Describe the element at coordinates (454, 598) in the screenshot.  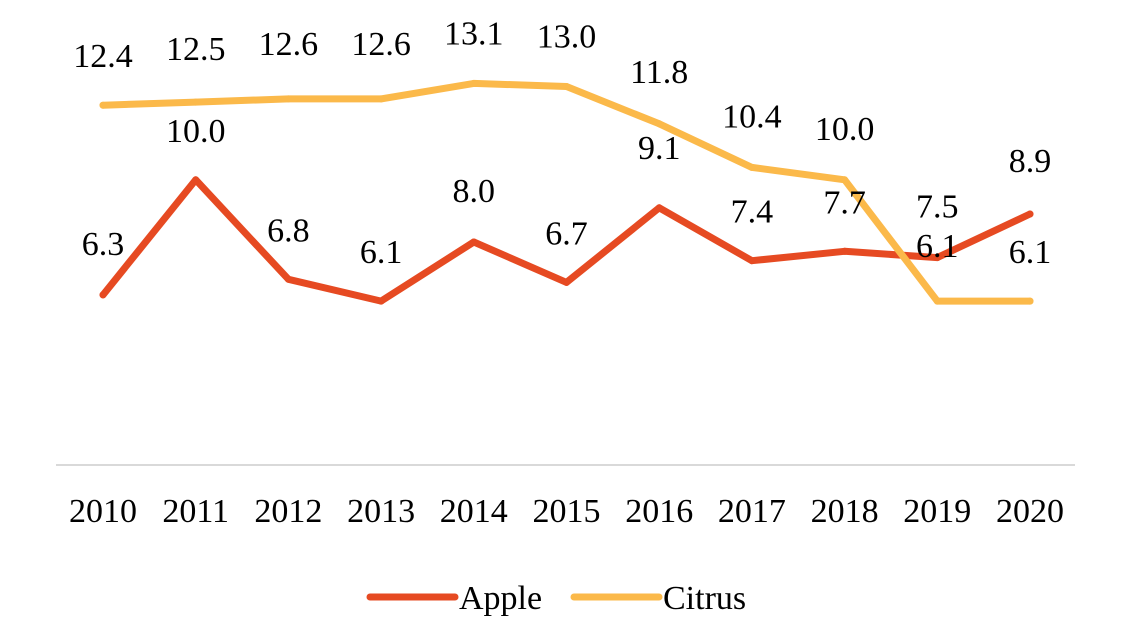
I see `legend-item-apple: Apple` at that location.